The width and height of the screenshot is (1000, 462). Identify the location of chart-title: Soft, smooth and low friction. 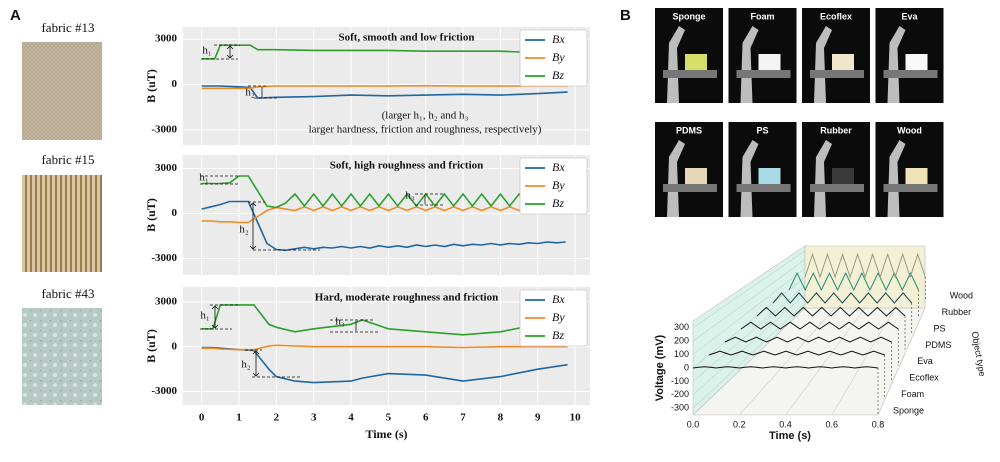
(407, 38).